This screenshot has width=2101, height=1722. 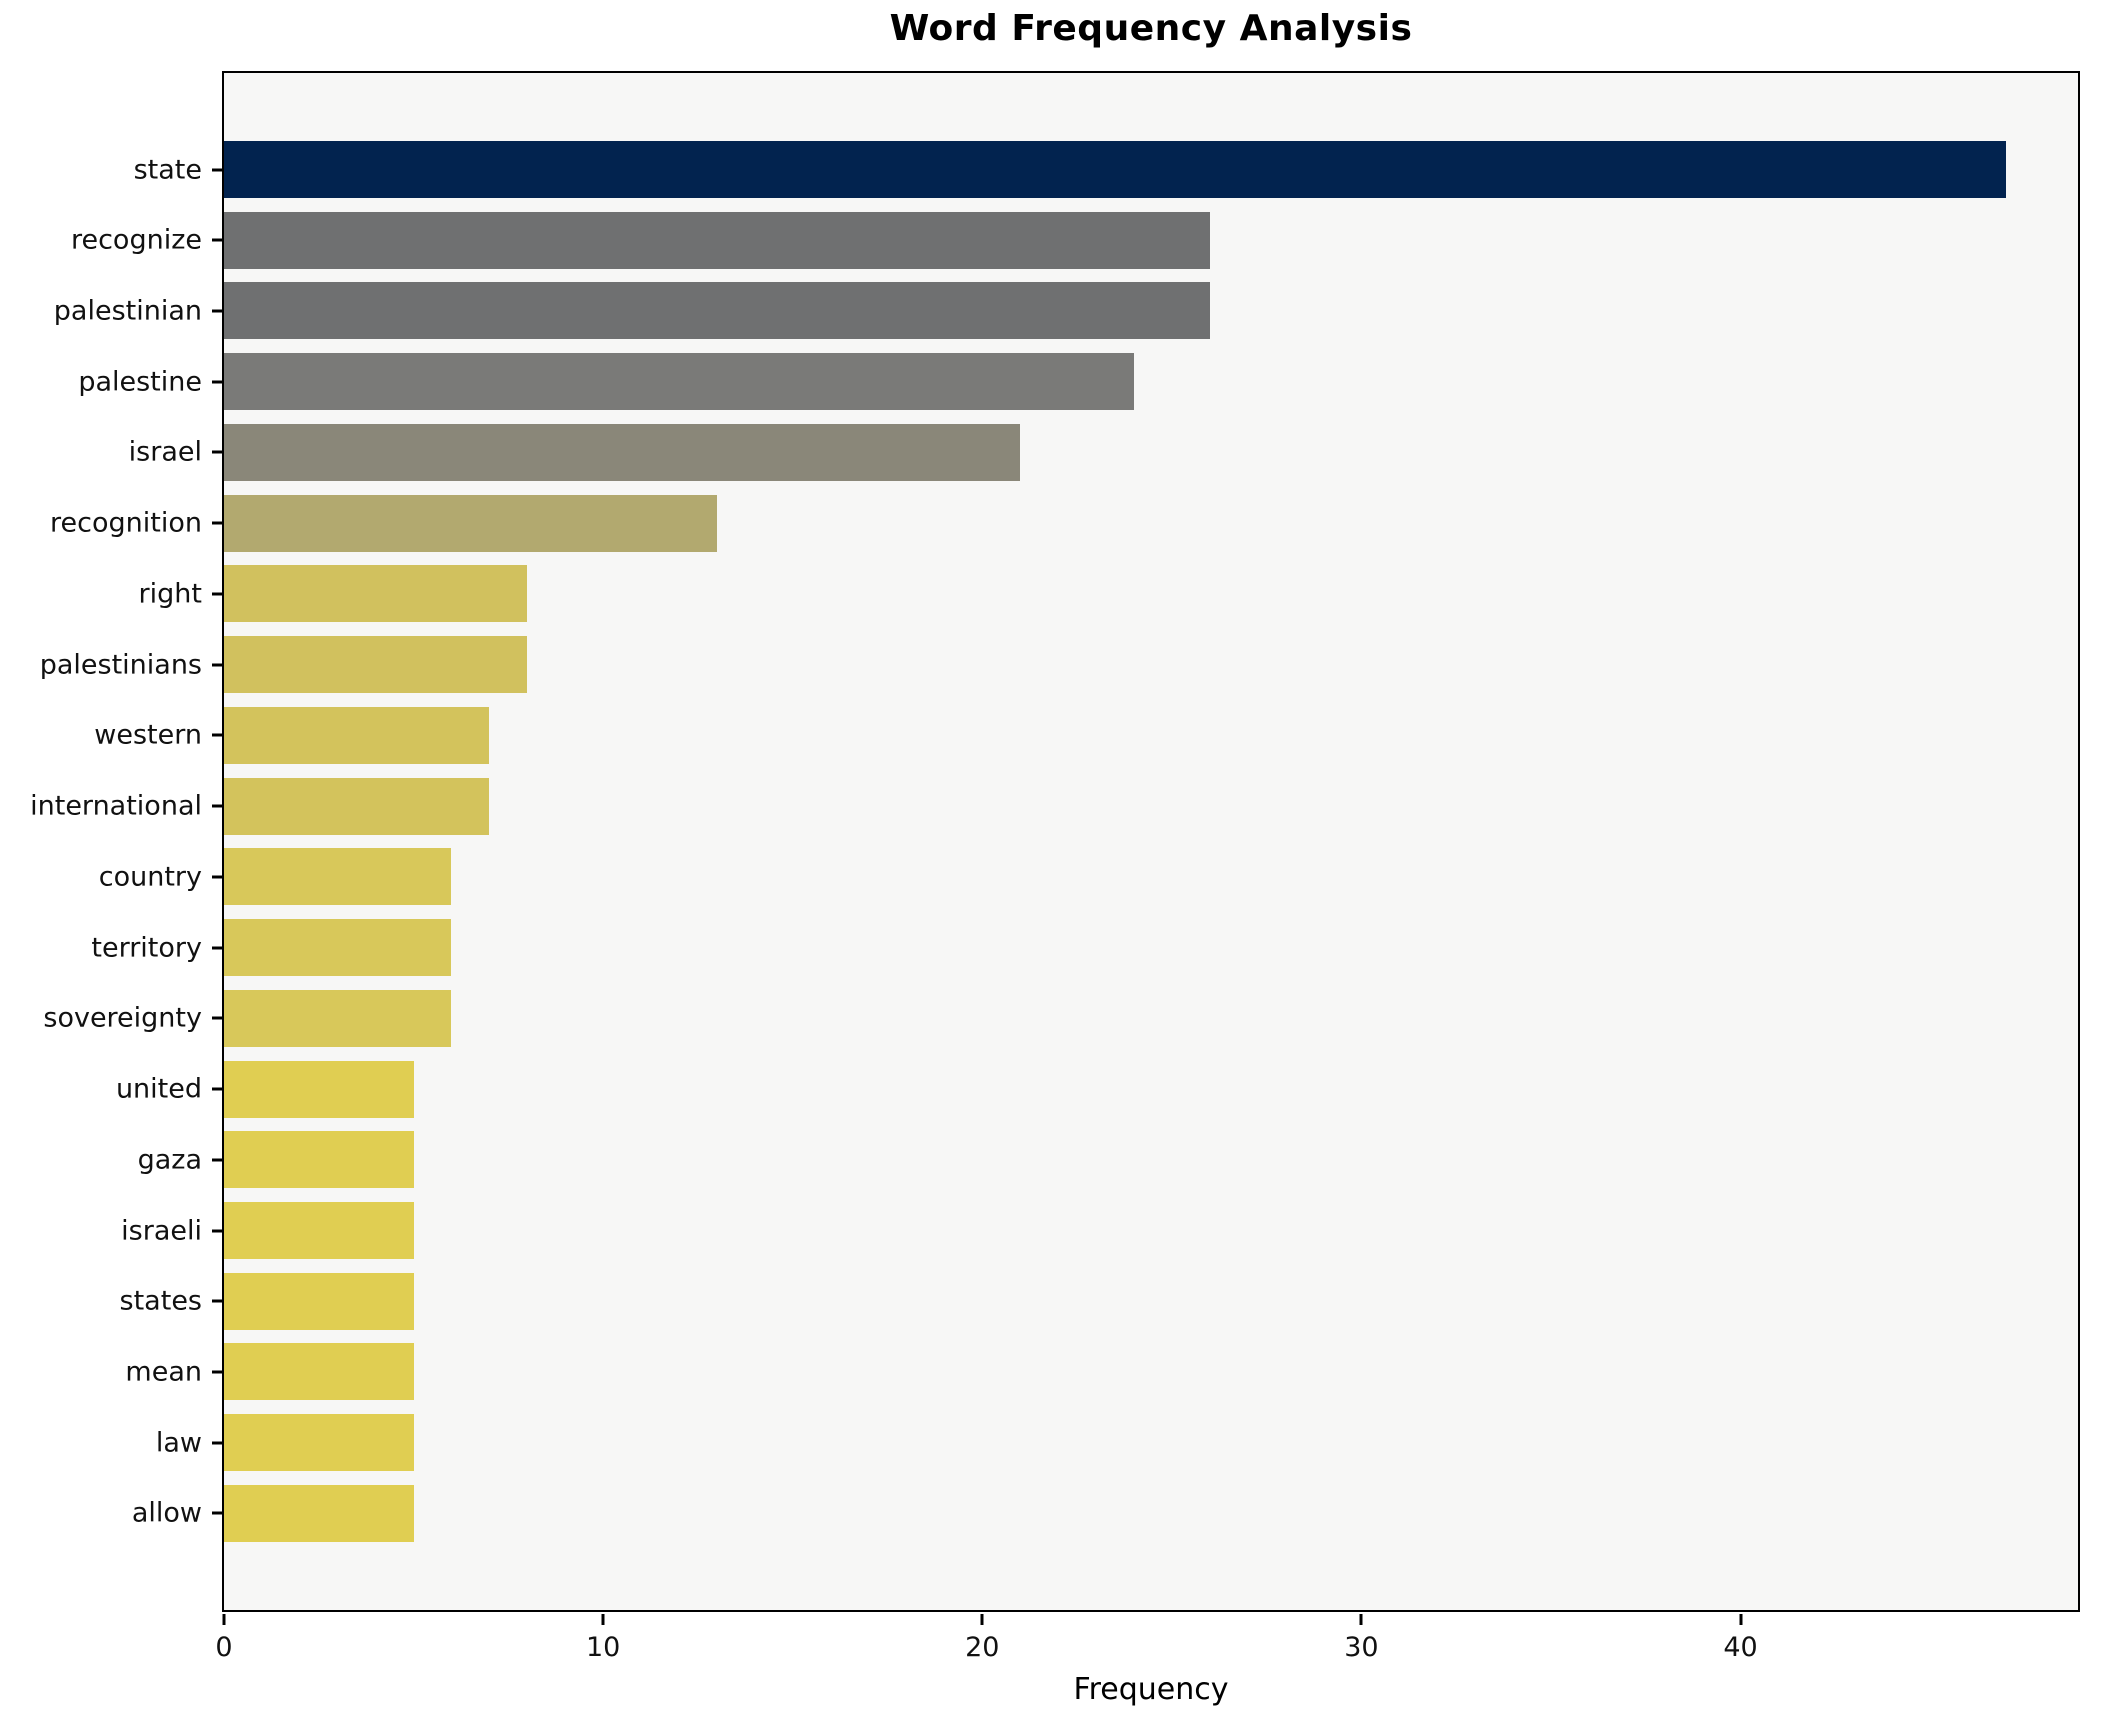 I want to click on y-tick-label-recognition: recognition, so click(x=126, y=523).